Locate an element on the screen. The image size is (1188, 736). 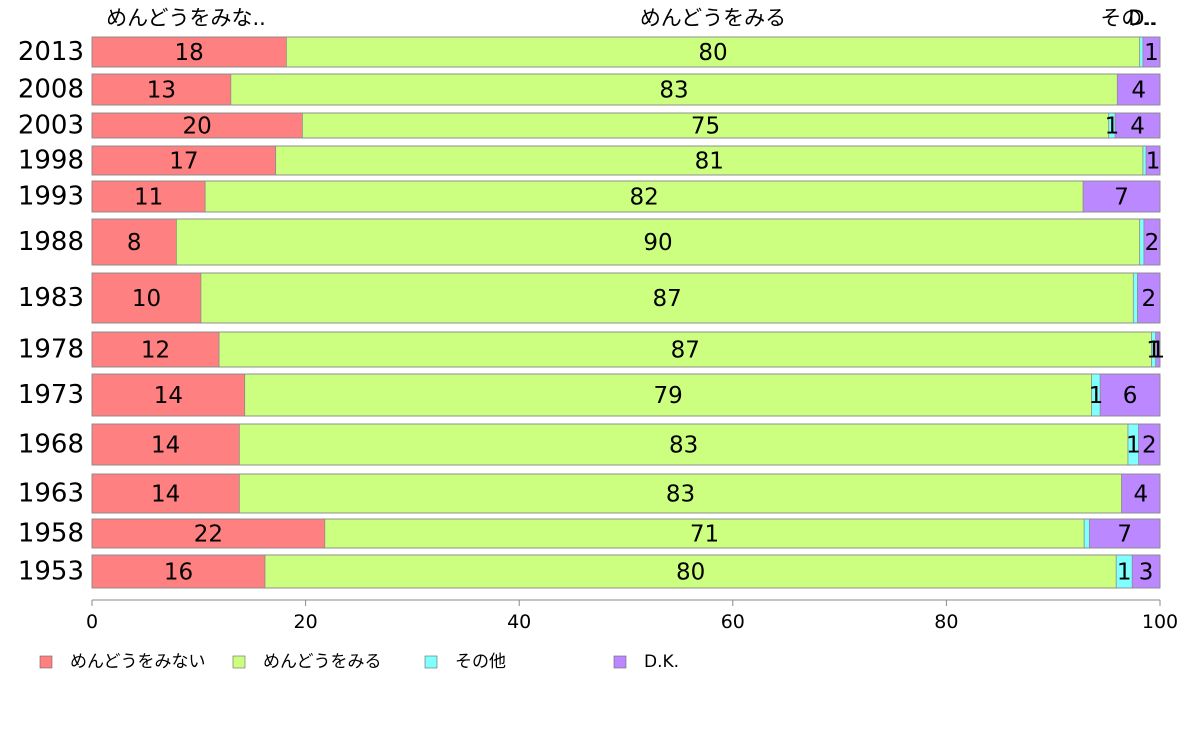
bar-value-label: 12 is located at coordinates (155, 351).